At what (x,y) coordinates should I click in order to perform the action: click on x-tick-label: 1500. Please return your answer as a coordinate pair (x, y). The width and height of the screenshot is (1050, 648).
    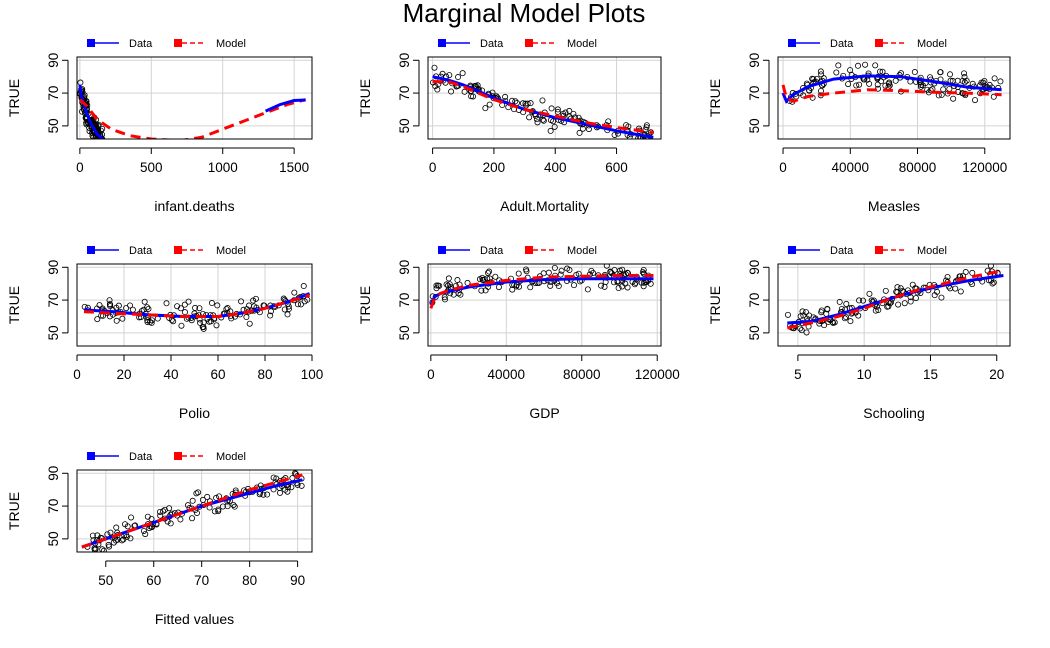
    Looking at the image, I should click on (294, 167).